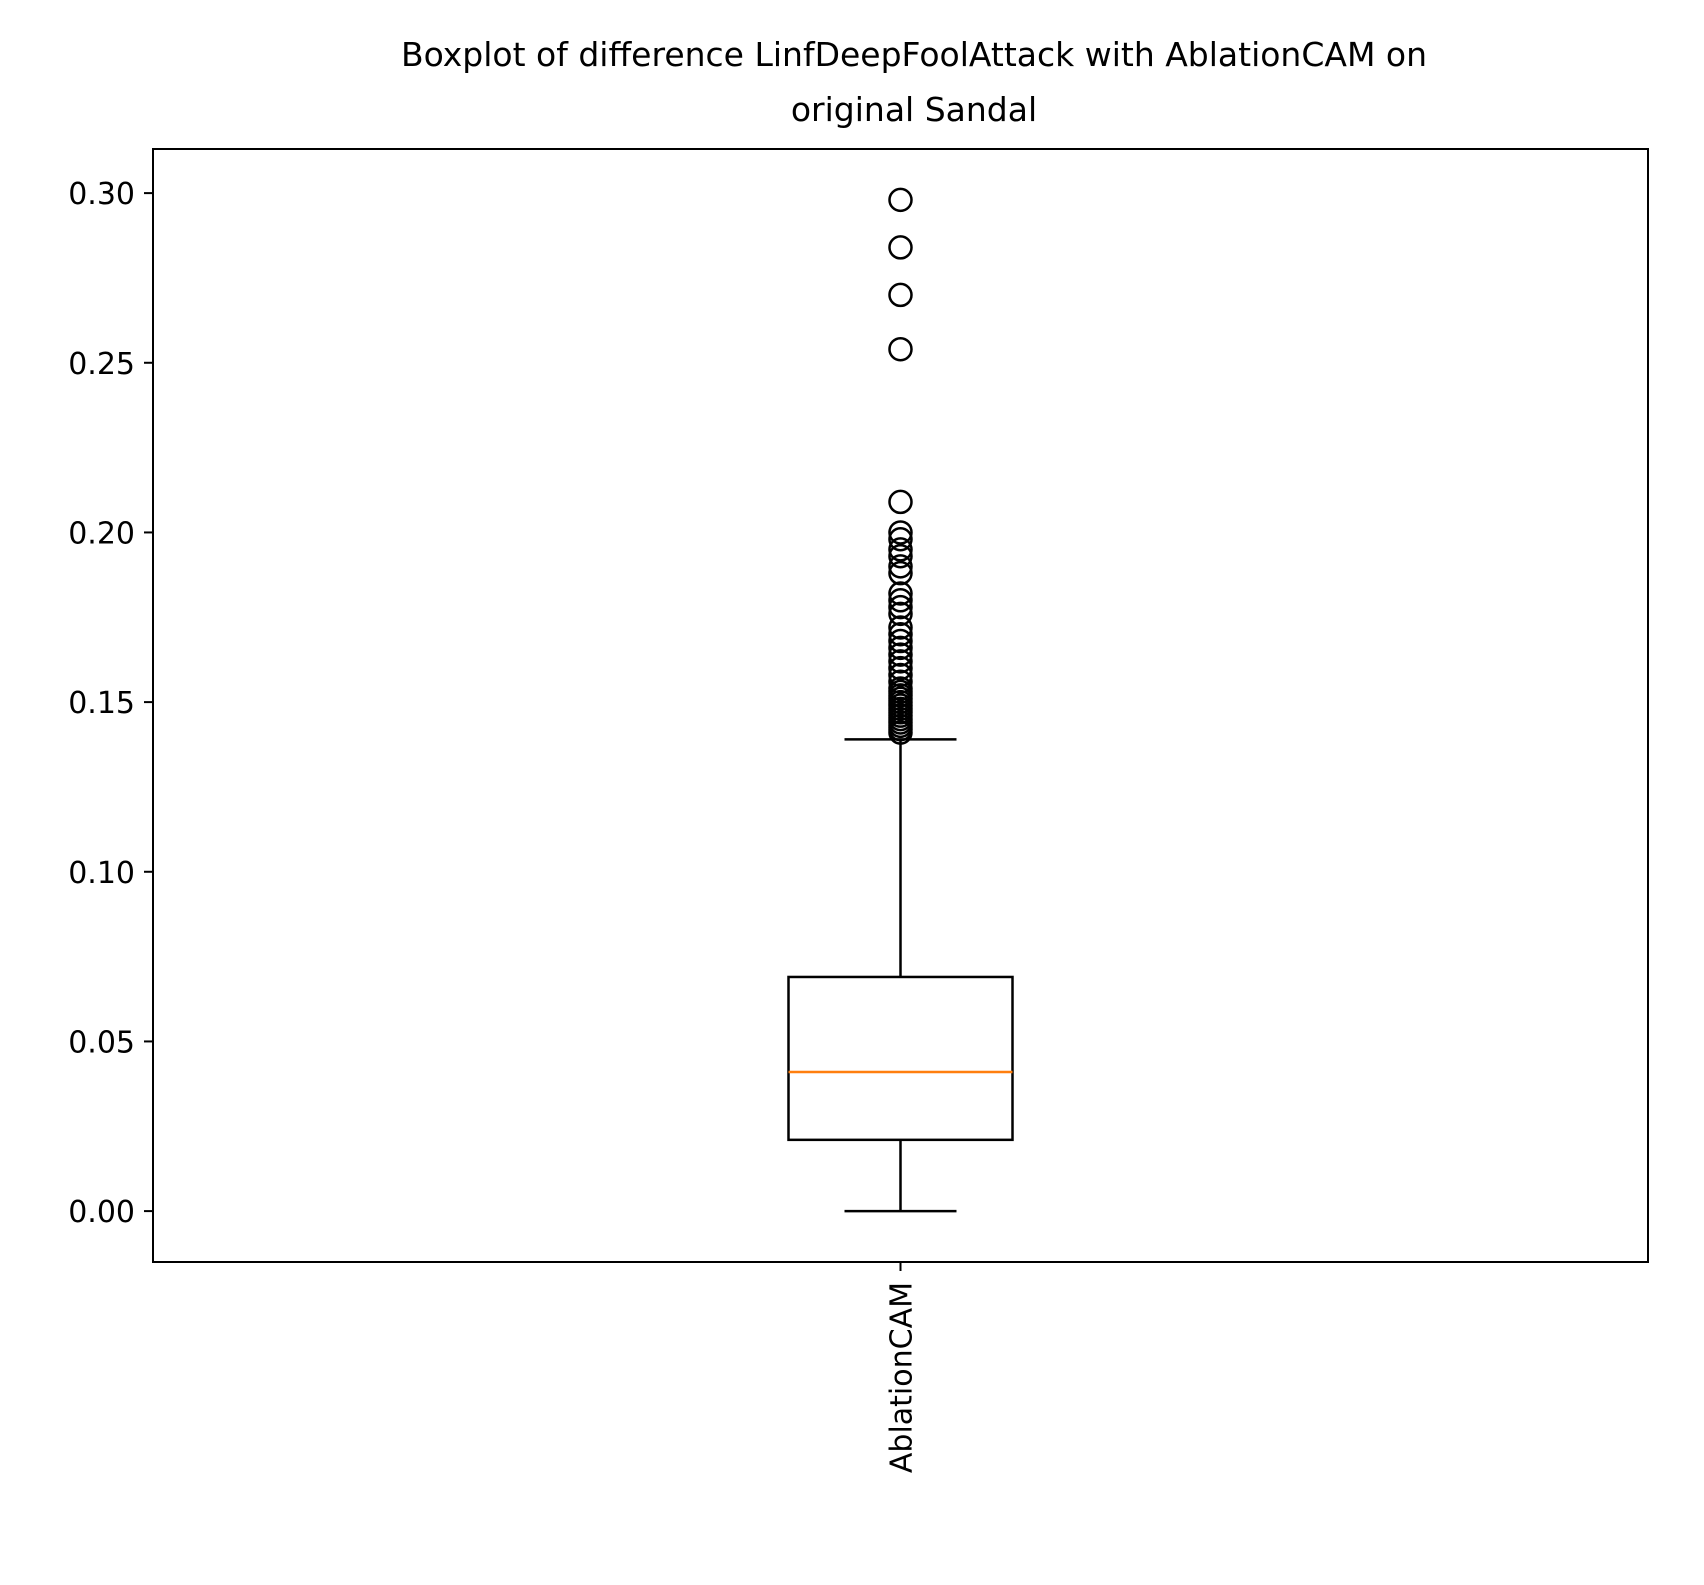 Image resolution: width=1704 pixels, height=1585 pixels. I want to click on y-tick-label: 0.20, so click(101, 533).